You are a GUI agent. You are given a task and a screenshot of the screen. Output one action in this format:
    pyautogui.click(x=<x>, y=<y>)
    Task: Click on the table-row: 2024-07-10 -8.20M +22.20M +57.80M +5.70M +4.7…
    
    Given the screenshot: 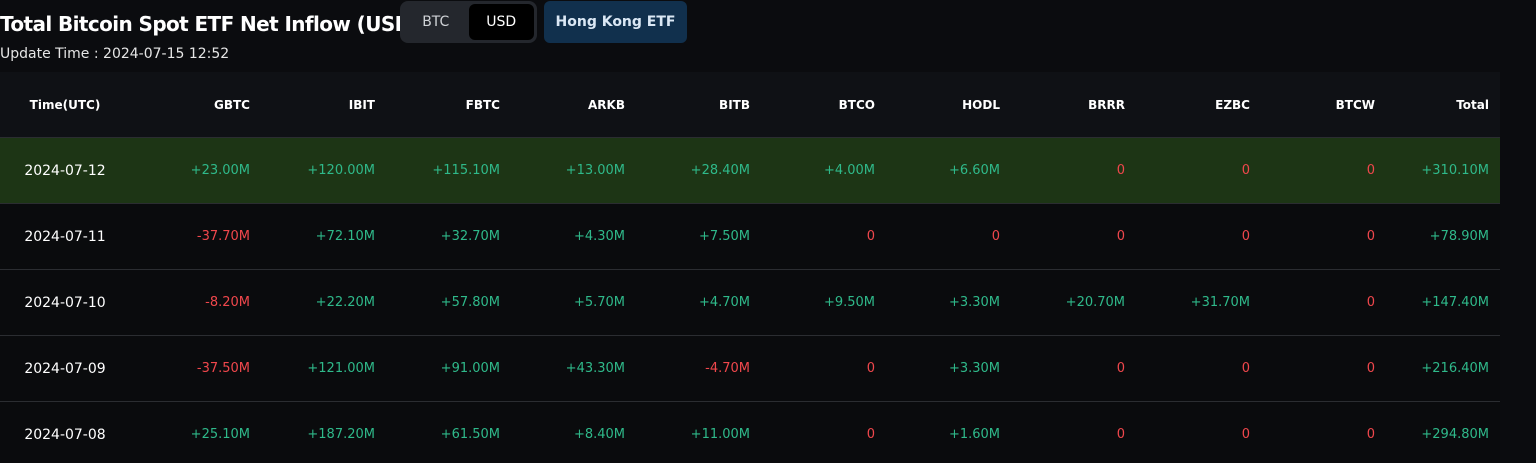 What is the action you would take?
    pyautogui.click(x=750, y=302)
    